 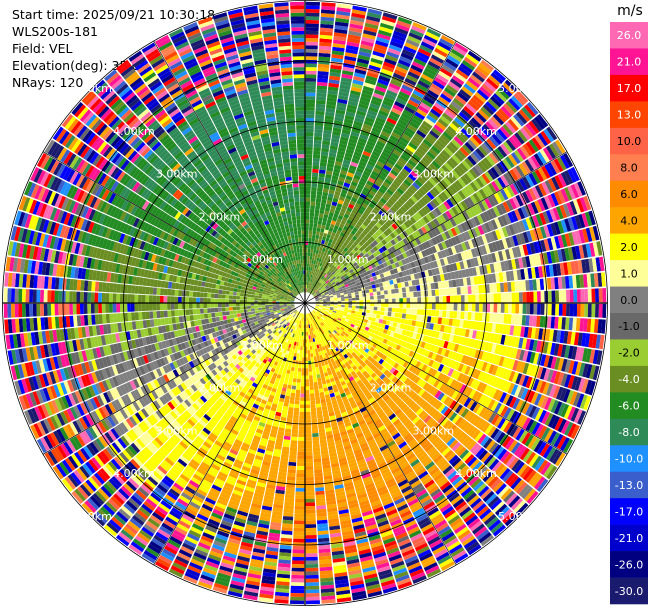 What do you see at coordinates (114, 14) in the screenshot?
I see `start-time-label: Start time: 2025/09/21 10:30:18` at bounding box center [114, 14].